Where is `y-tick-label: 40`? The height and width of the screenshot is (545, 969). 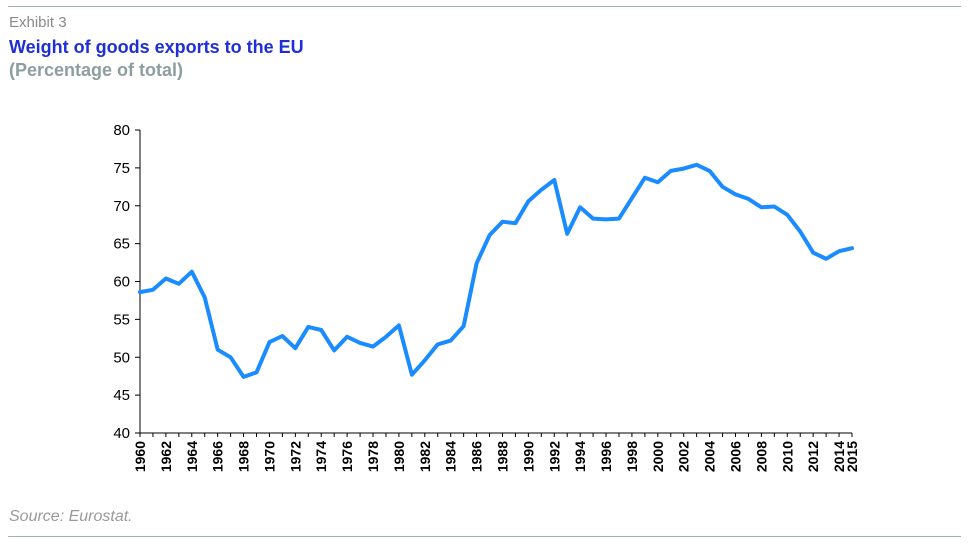 y-tick-label: 40 is located at coordinates (121, 433).